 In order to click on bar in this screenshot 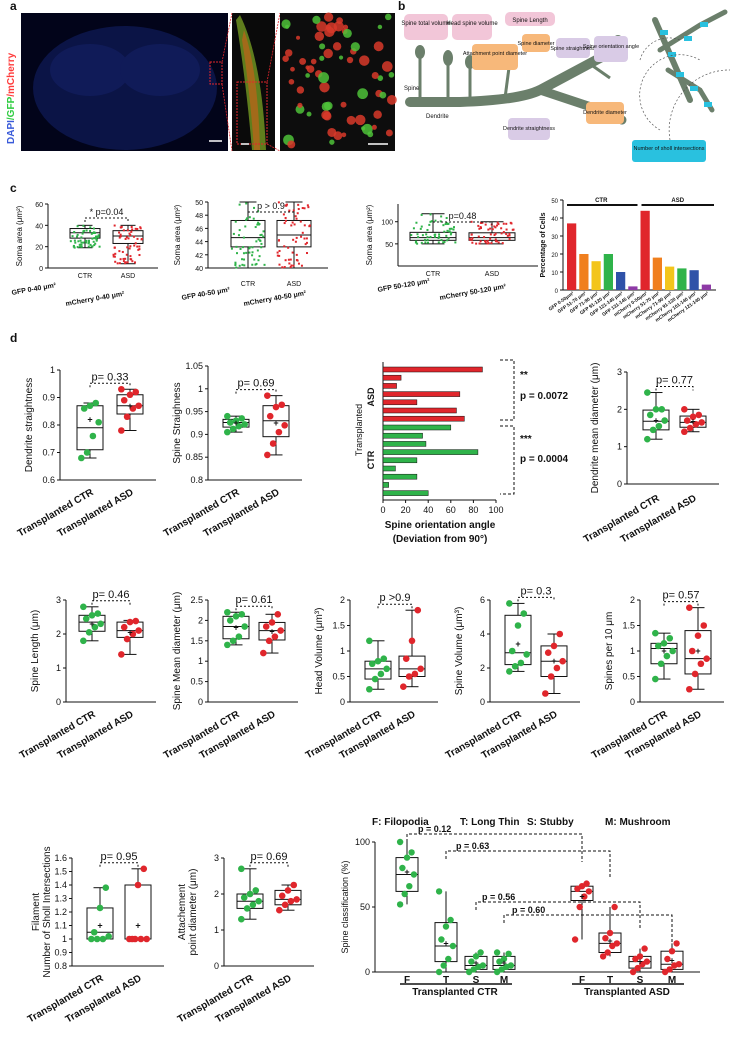, I will do `click(633, 288)`.